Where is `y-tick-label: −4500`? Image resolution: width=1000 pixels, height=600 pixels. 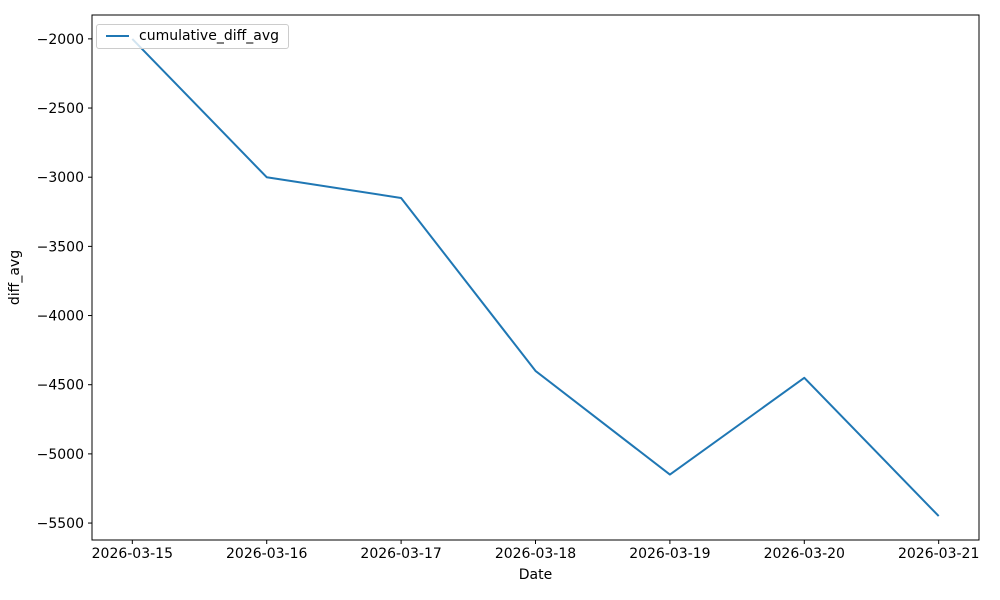
y-tick-label: −4500 is located at coordinates (60, 386).